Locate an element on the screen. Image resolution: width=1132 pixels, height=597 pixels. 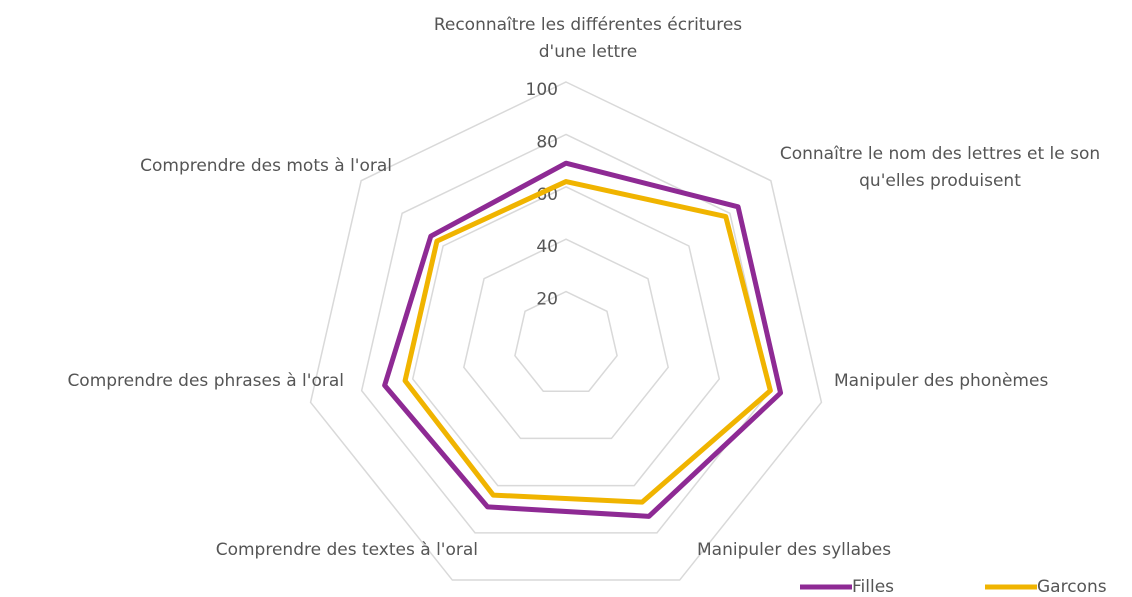
category-label: Manipuler des phonèmes is located at coordinates (941, 381).